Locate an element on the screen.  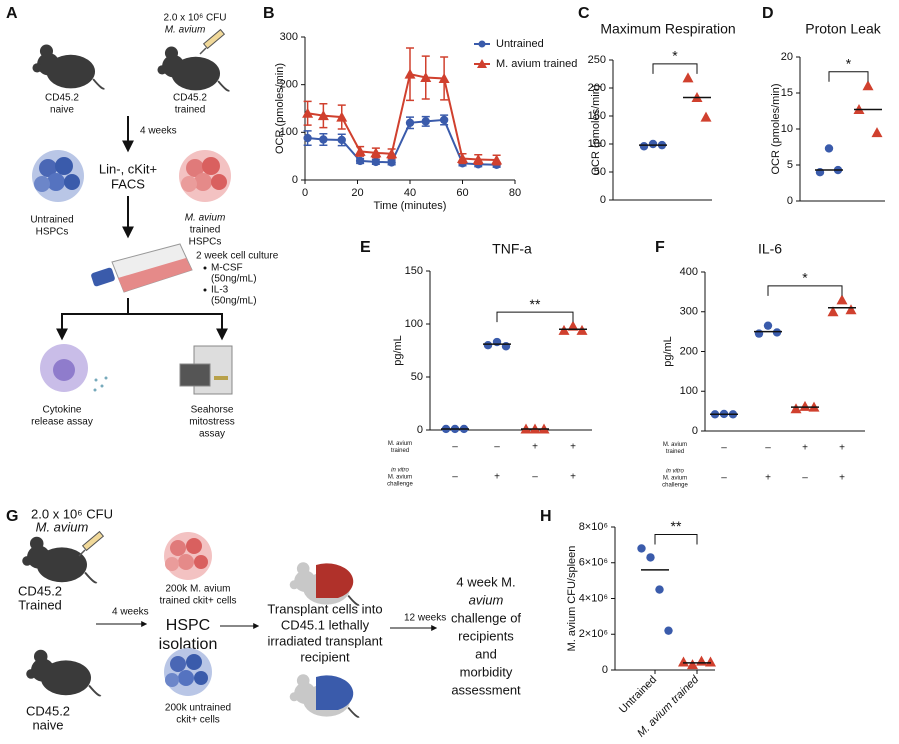
label: HSPCs is located at coordinates (52, 232).